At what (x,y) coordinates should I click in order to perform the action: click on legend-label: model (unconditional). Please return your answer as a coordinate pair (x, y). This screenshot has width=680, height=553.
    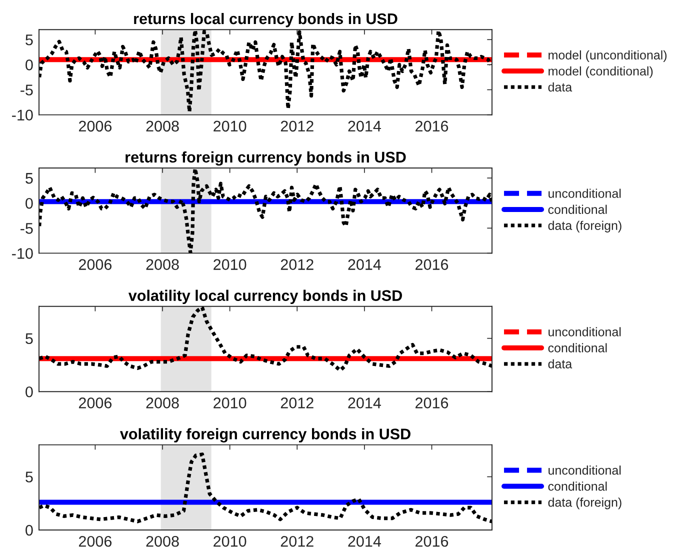
    Looking at the image, I should click on (607, 56).